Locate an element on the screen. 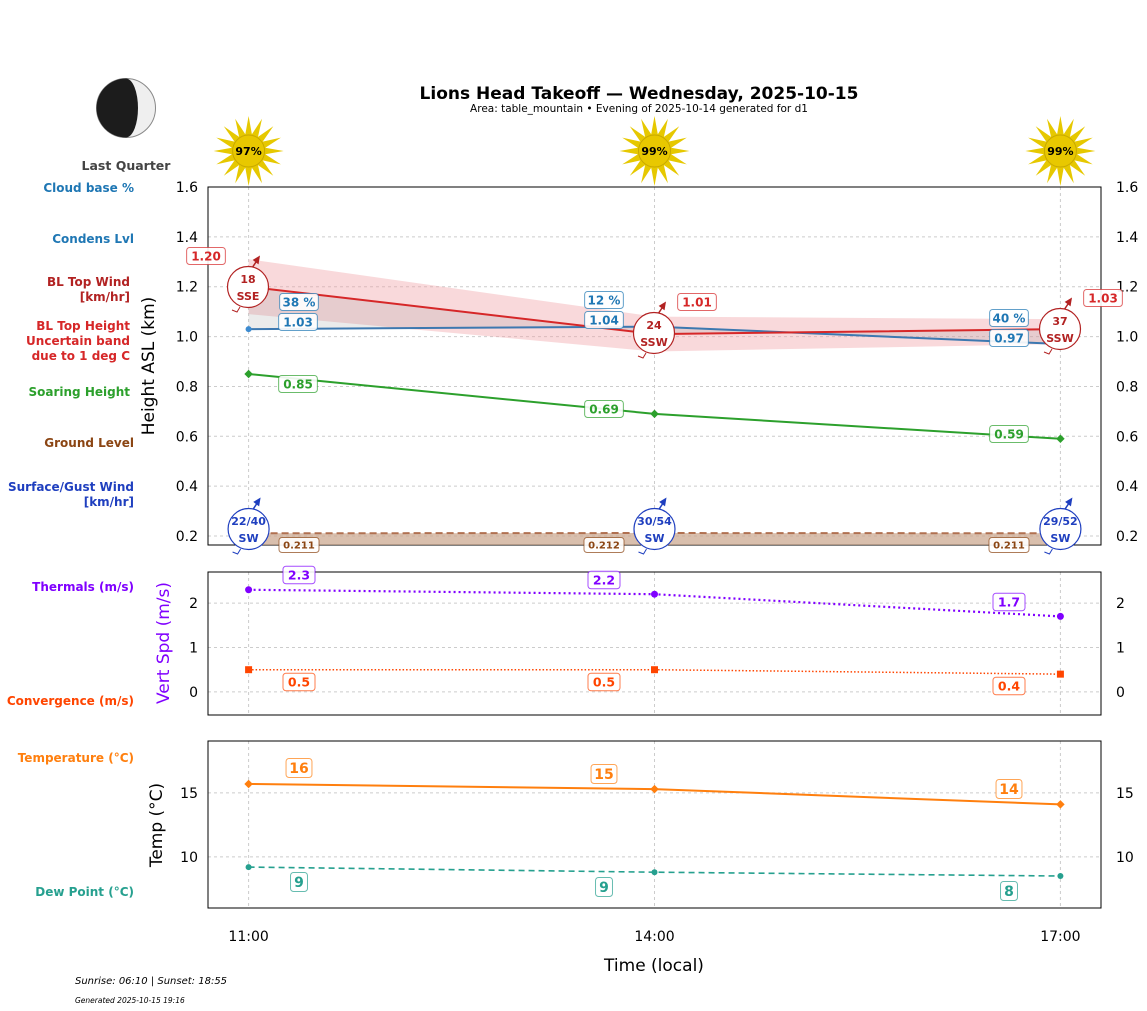 The height and width of the screenshot is (1011, 1147). thermals-value-label-text: 2.3 is located at coordinates (299, 575).